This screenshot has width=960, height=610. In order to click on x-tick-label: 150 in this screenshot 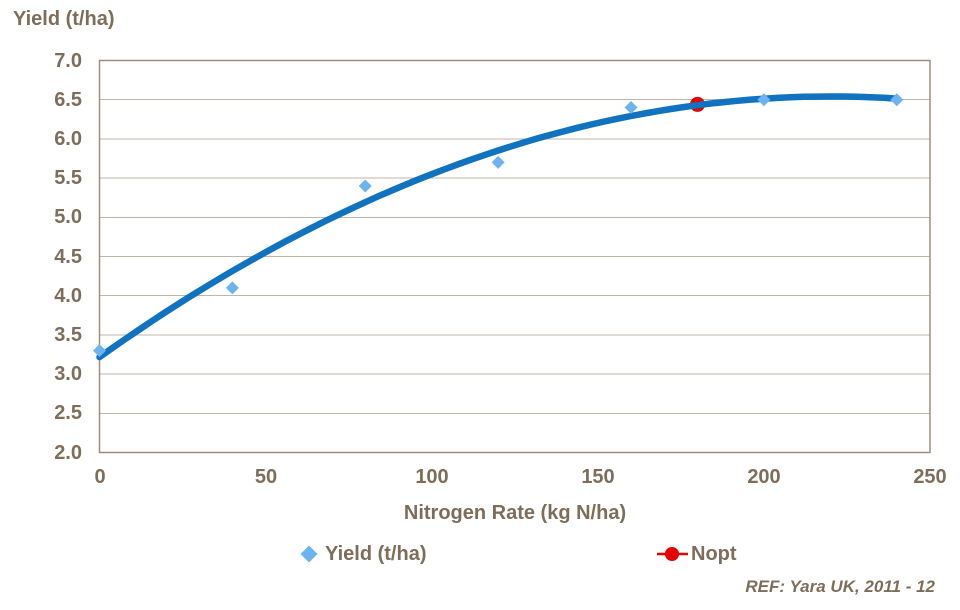, I will do `click(598, 477)`.